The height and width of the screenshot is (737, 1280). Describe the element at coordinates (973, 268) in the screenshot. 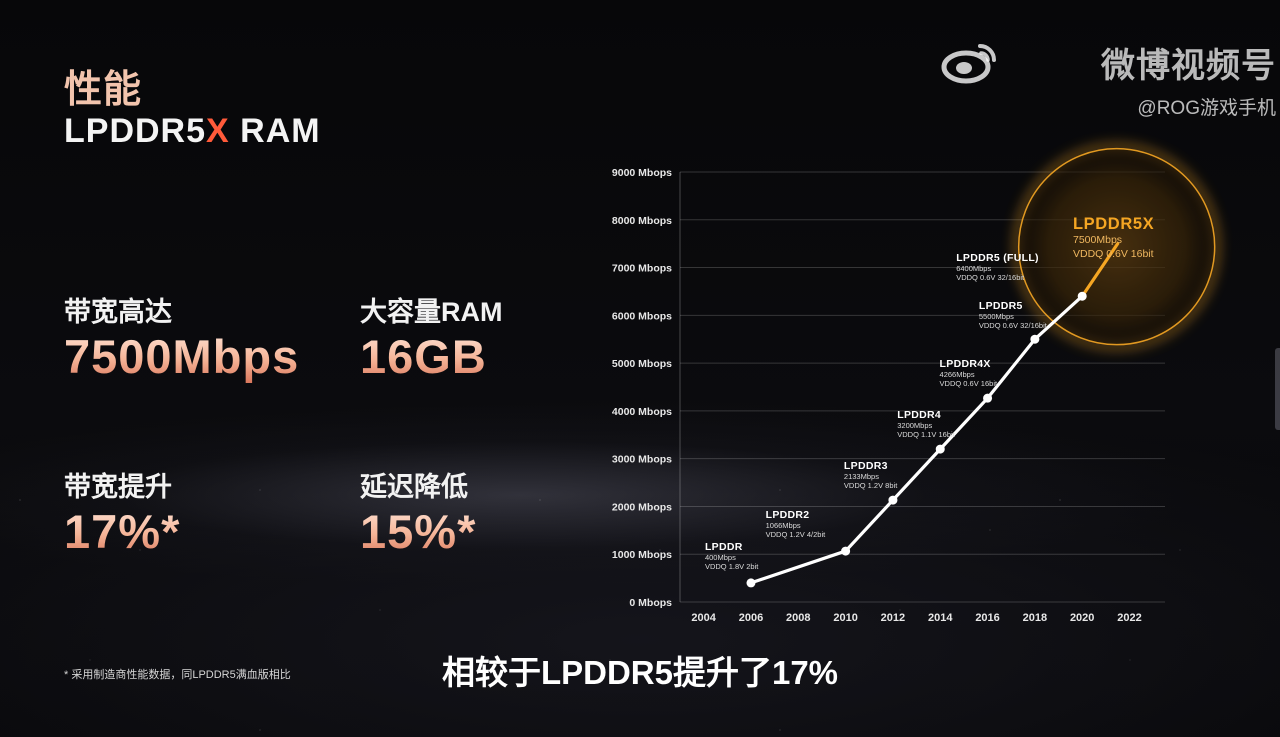

I see `point-speed-label: 6400Mbps` at that location.